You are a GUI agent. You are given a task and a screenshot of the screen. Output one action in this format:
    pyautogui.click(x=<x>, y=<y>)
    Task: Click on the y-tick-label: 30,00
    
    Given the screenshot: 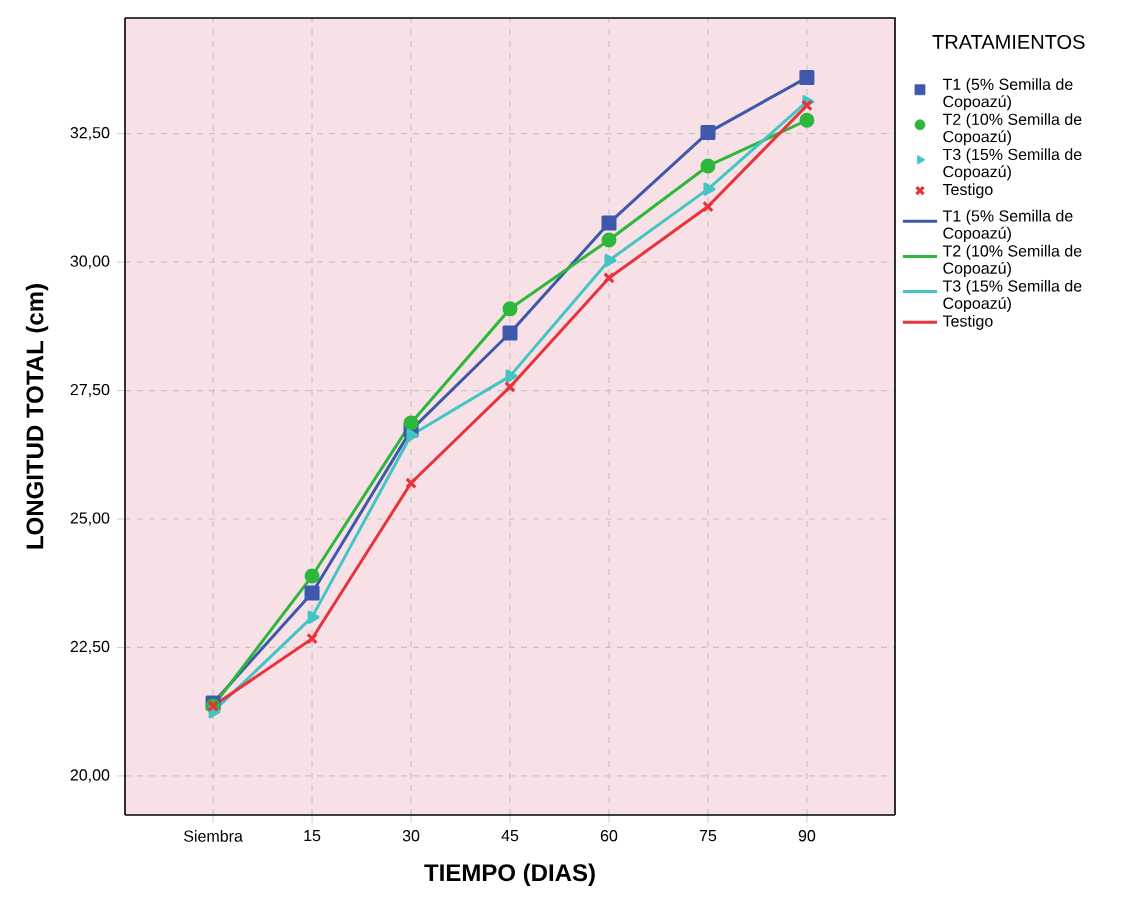 What is the action you would take?
    pyautogui.click(x=90, y=262)
    